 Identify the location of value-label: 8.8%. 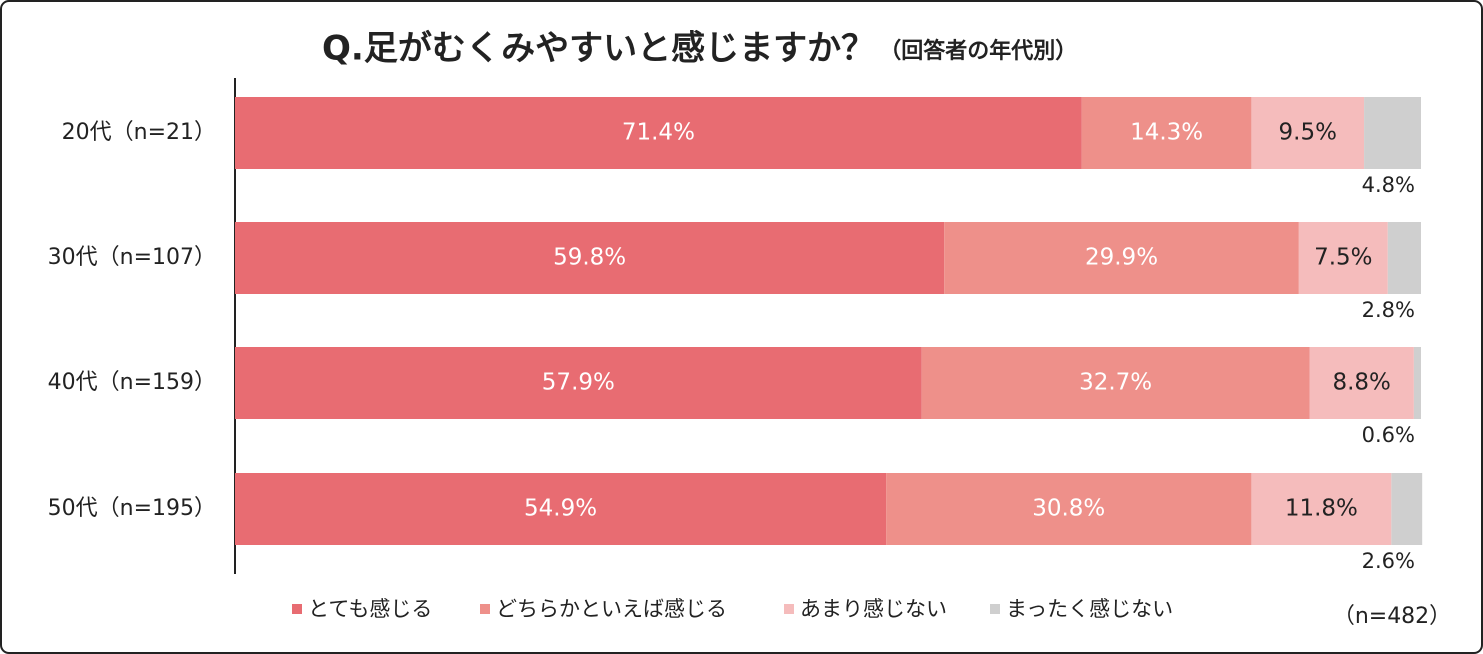
(1361, 383).